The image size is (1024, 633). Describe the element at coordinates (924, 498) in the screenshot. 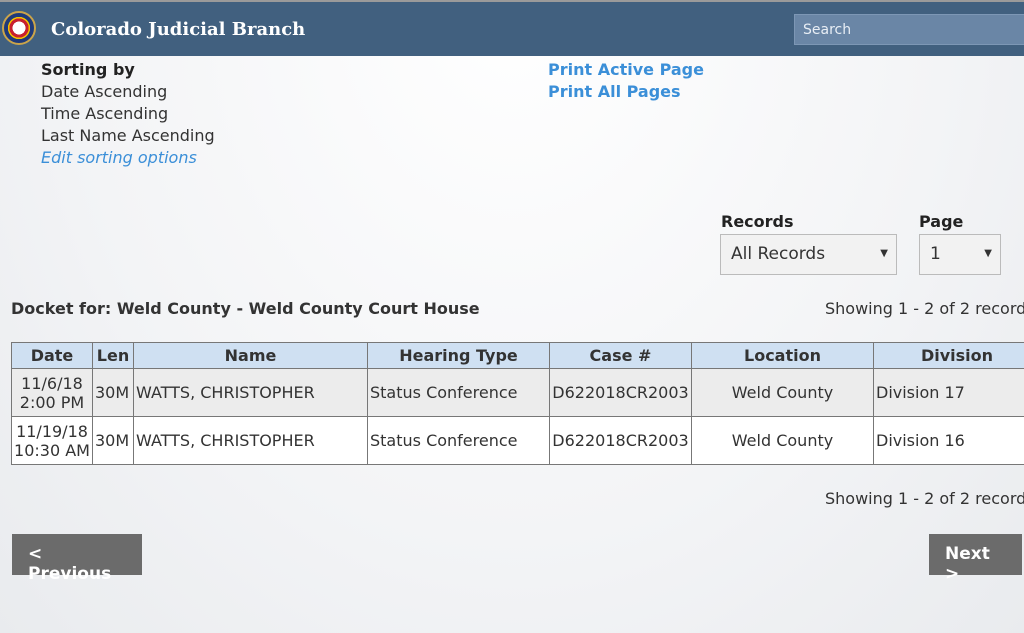

I see `showing-count-bottom: Showing 1 - 2 of 2 records` at that location.